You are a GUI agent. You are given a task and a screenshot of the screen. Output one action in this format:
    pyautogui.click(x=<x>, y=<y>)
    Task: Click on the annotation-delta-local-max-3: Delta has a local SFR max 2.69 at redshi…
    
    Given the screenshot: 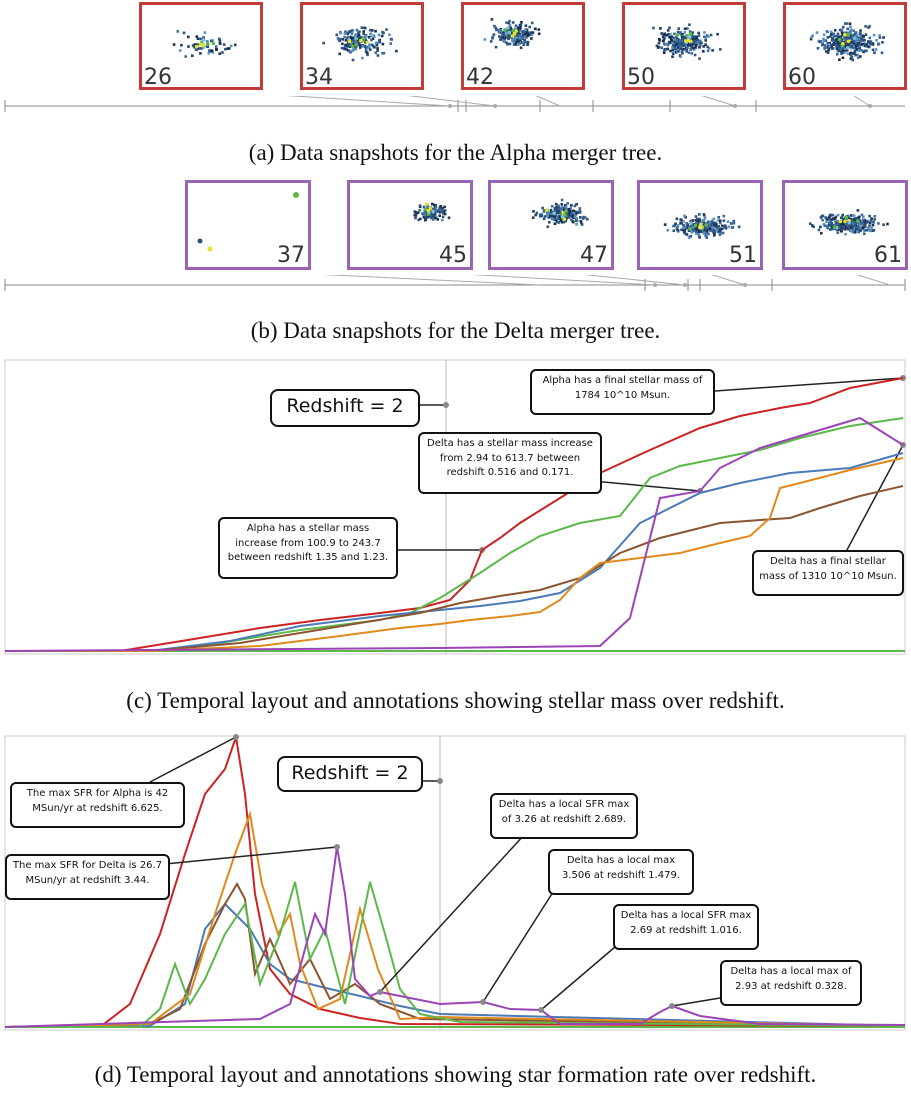 What is the action you would take?
    pyautogui.click(x=686, y=927)
    